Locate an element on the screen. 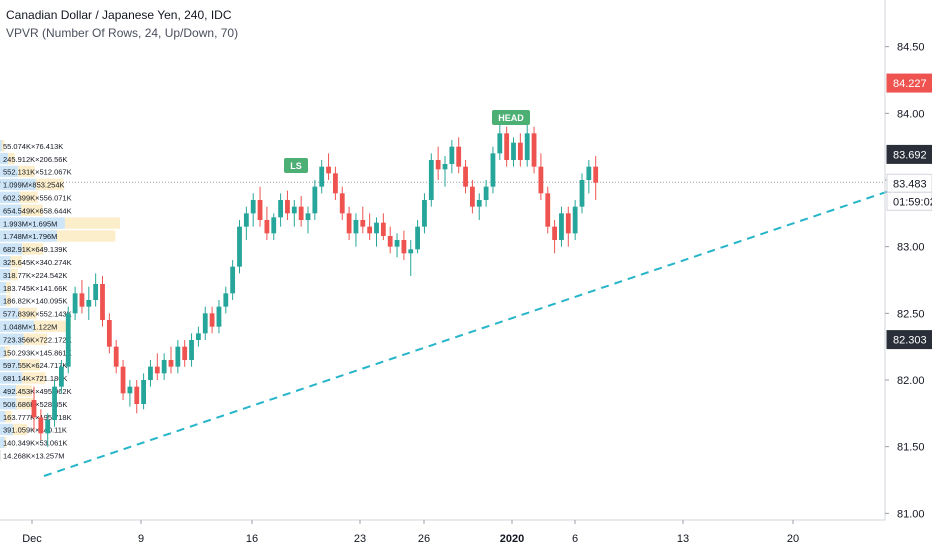  vp-row-label: 140.349K×53.061K is located at coordinates (35, 443).